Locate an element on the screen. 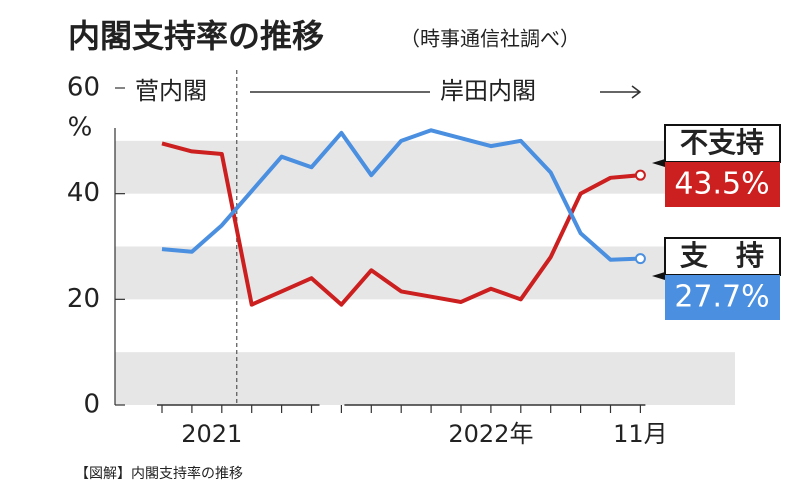 The image size is (806, 492). x-tick-label: 2021 is located at coordinates (211, 434).